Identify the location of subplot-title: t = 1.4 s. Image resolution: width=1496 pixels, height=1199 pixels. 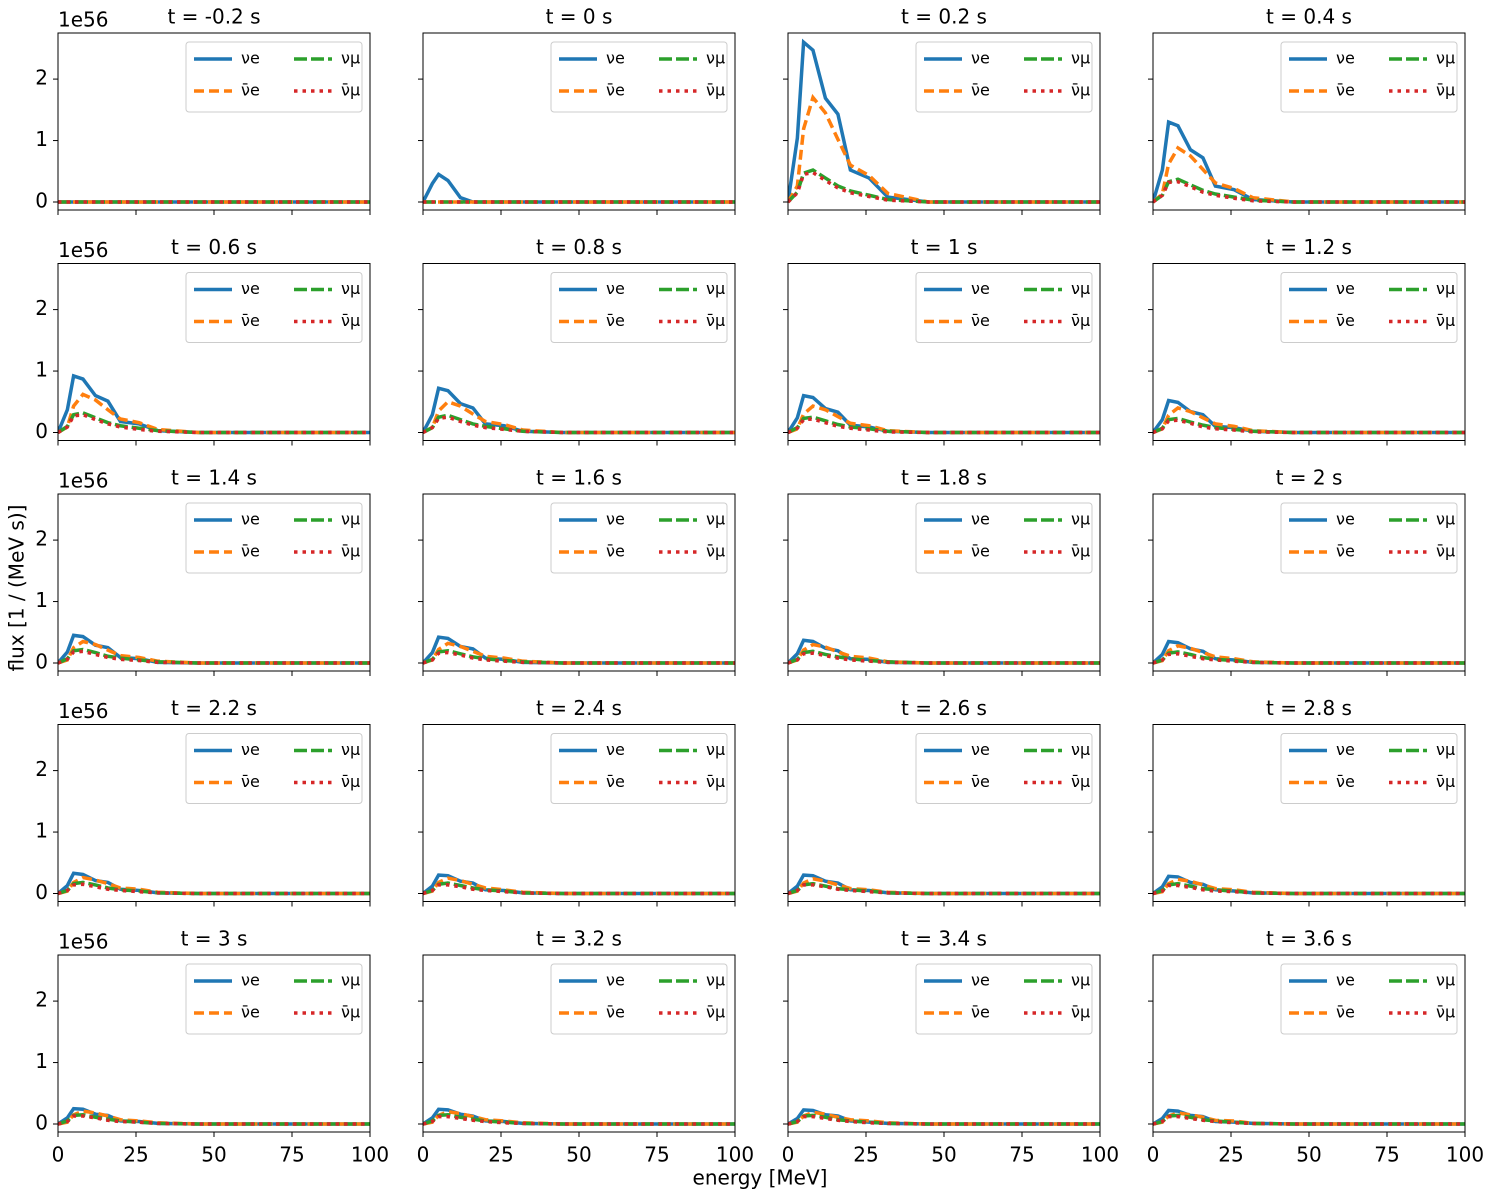
(214, 478).